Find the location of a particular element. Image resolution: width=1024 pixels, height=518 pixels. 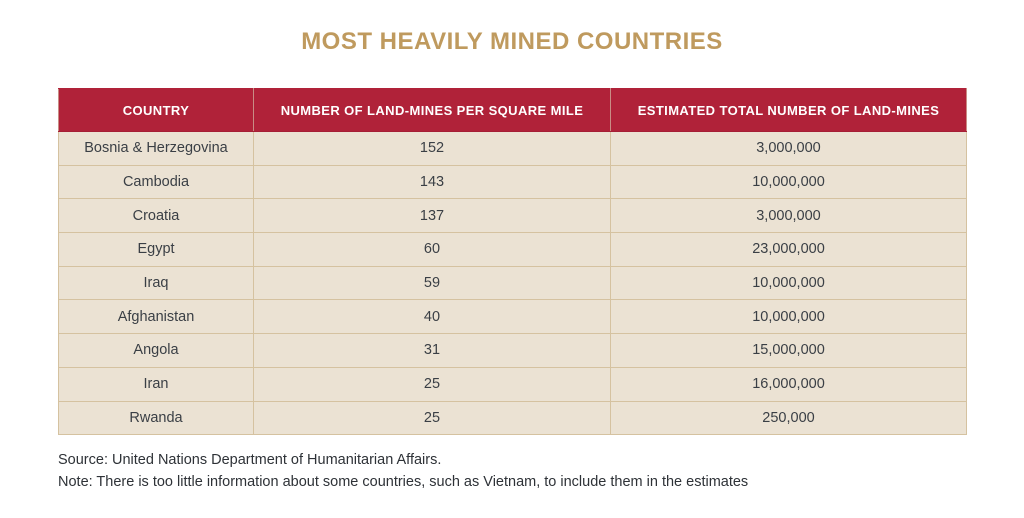

cell-country: Angola is located at coordinates (156, 350).